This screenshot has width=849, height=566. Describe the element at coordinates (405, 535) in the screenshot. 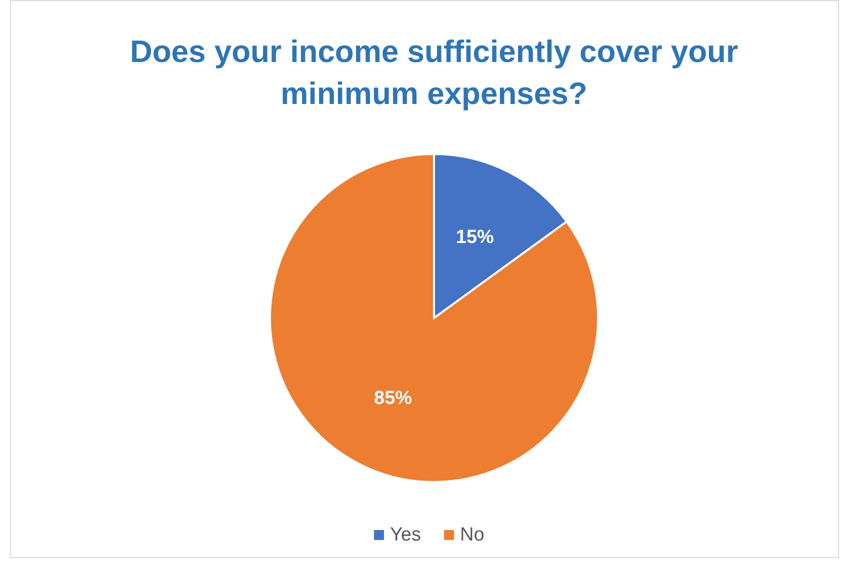

I see `legend-label: Yes` at that location.